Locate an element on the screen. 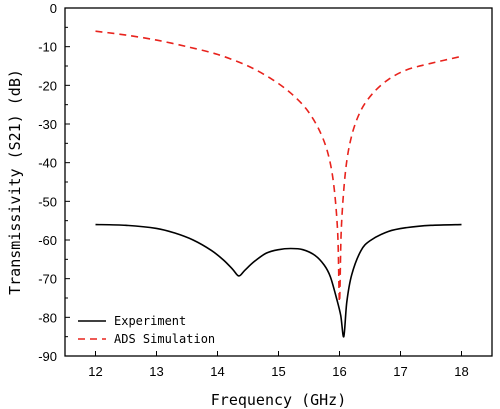  y-tick-label: -30 is located at coordinates (47, 124).